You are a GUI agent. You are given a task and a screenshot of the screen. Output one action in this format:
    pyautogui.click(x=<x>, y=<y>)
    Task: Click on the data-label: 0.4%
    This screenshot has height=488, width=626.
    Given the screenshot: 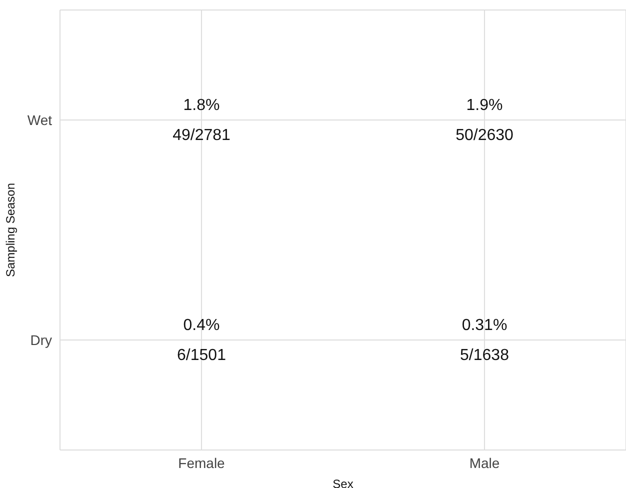 What is the action you would take?
    pyautogui.click(x=201, y=325)
    